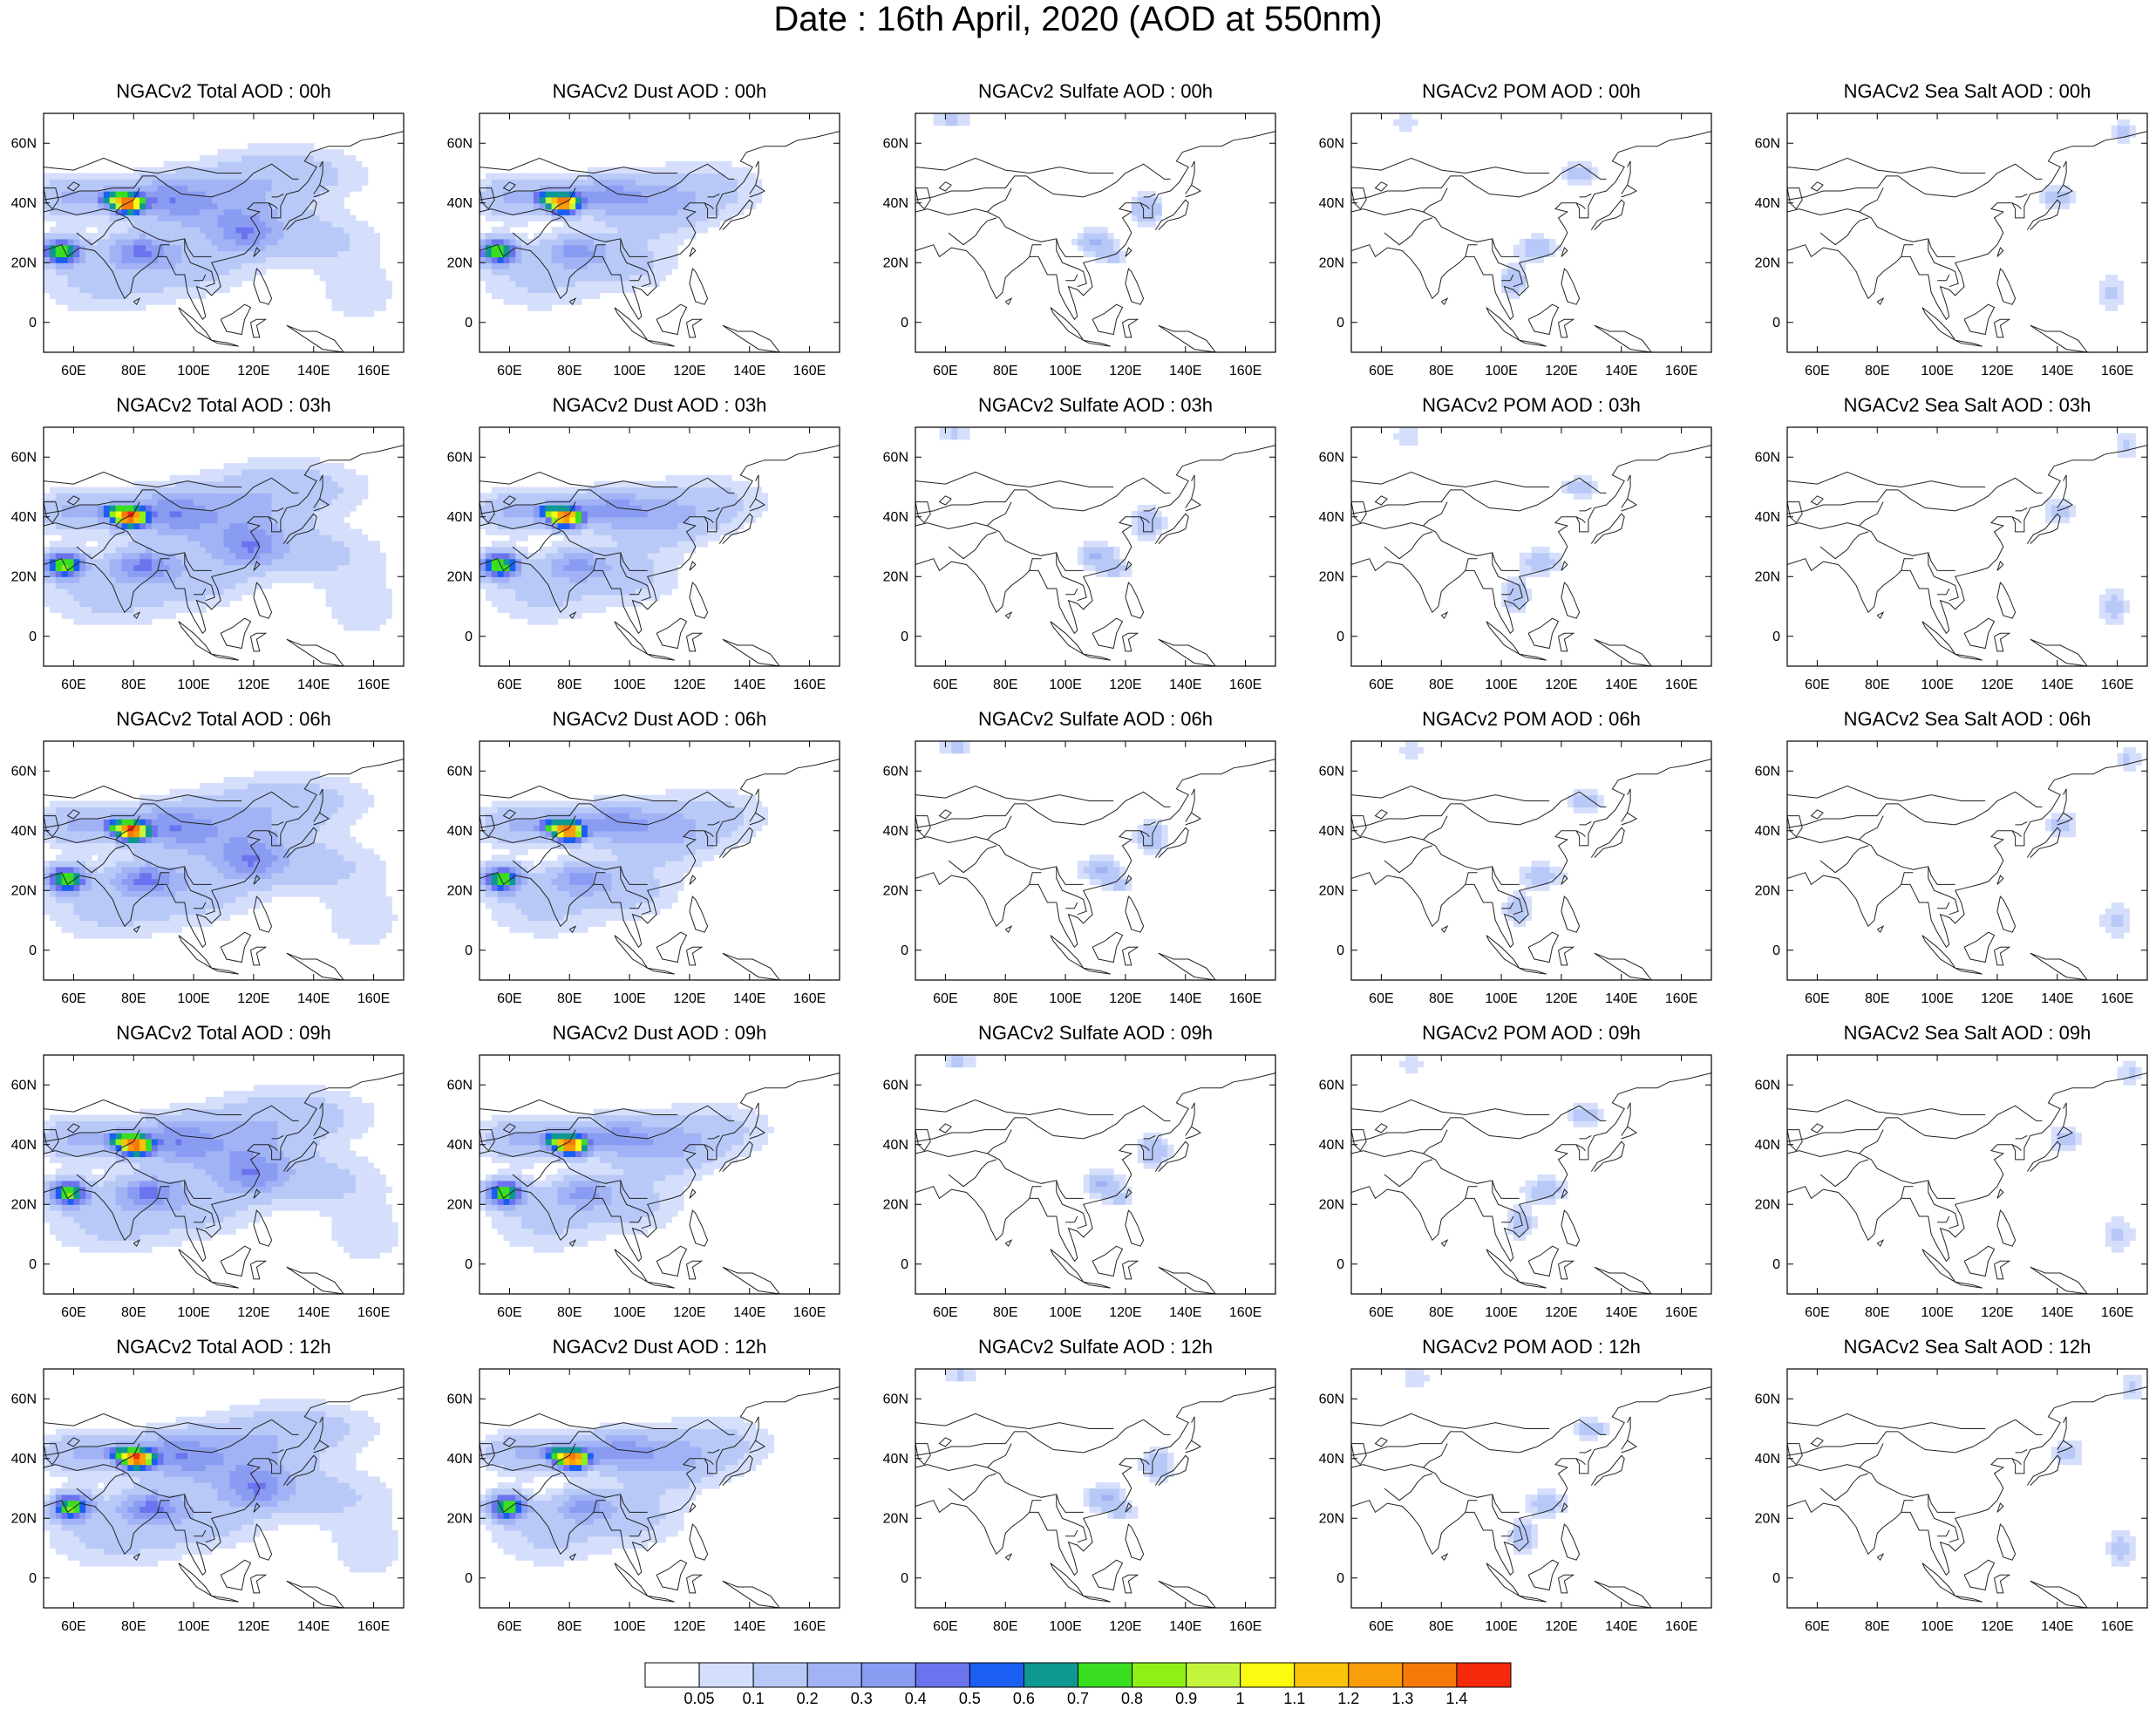  Describe the element at coordinates (569, 371) in the screenshot. I see `lon-tick-label: 80E` at that location.